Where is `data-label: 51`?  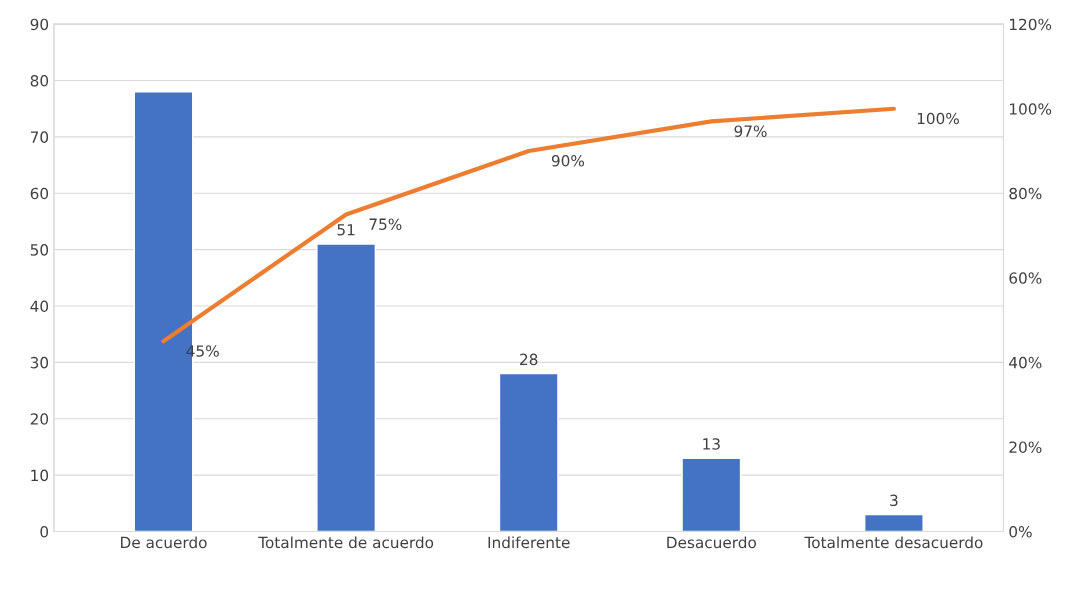 data-label: 51 is located at coordinates (346, 230).